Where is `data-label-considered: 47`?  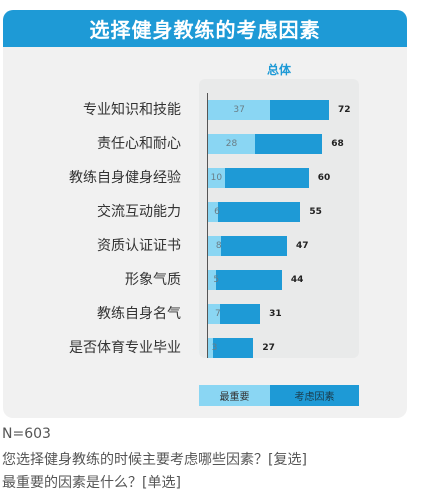 data-label-considered: 47 is located at coordinates (302, 246).